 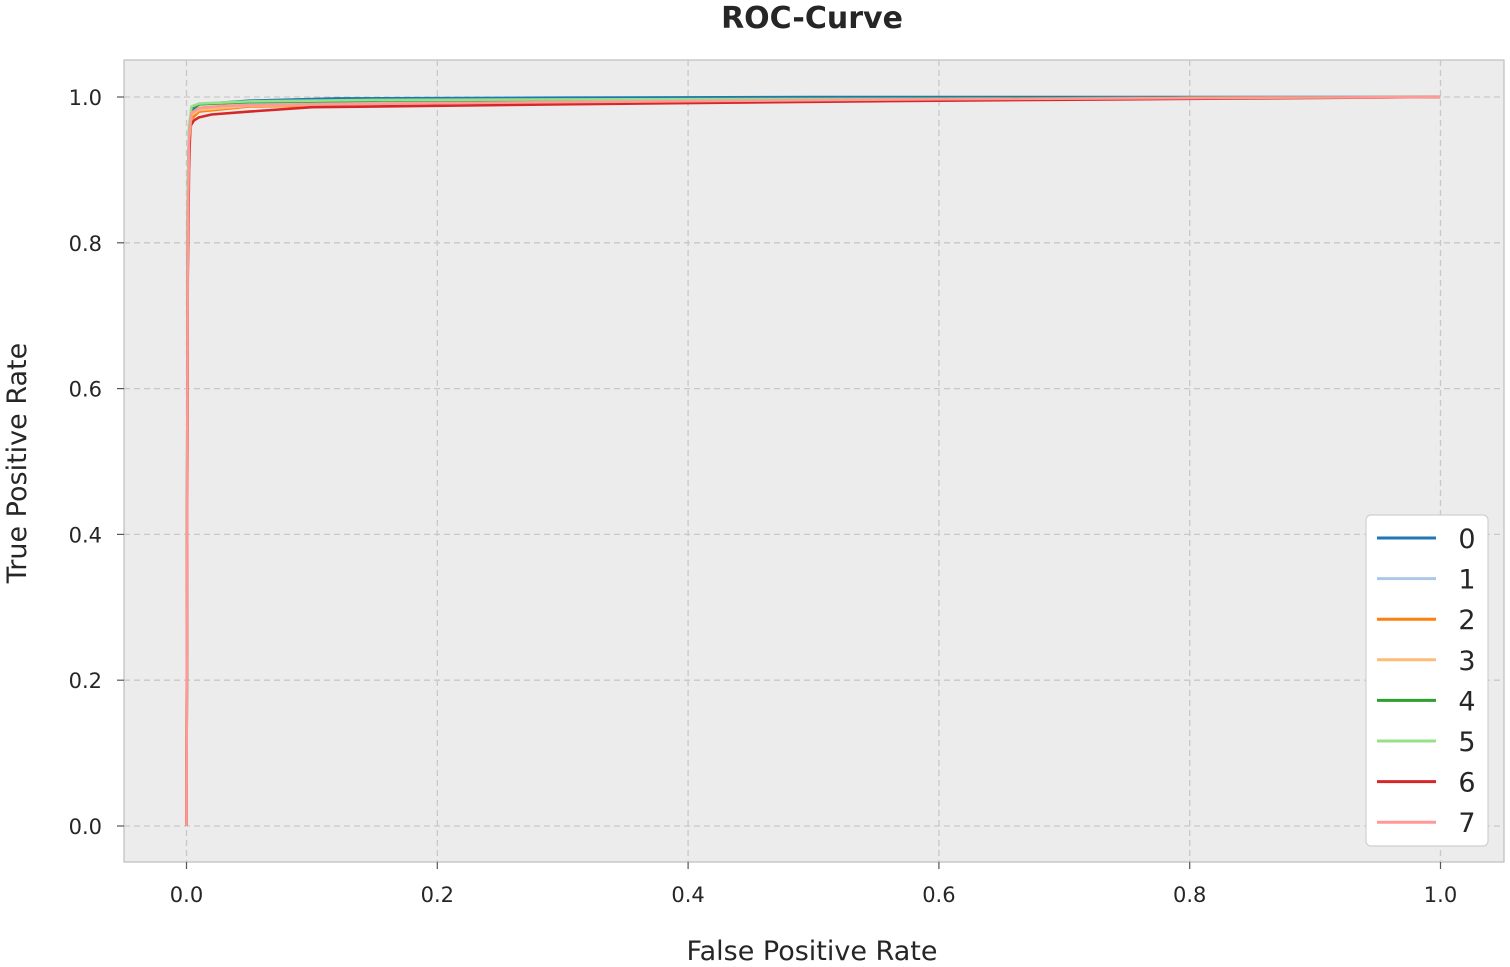 I want to click on x-tick-label: 0.6, so click(x=938, y=895).